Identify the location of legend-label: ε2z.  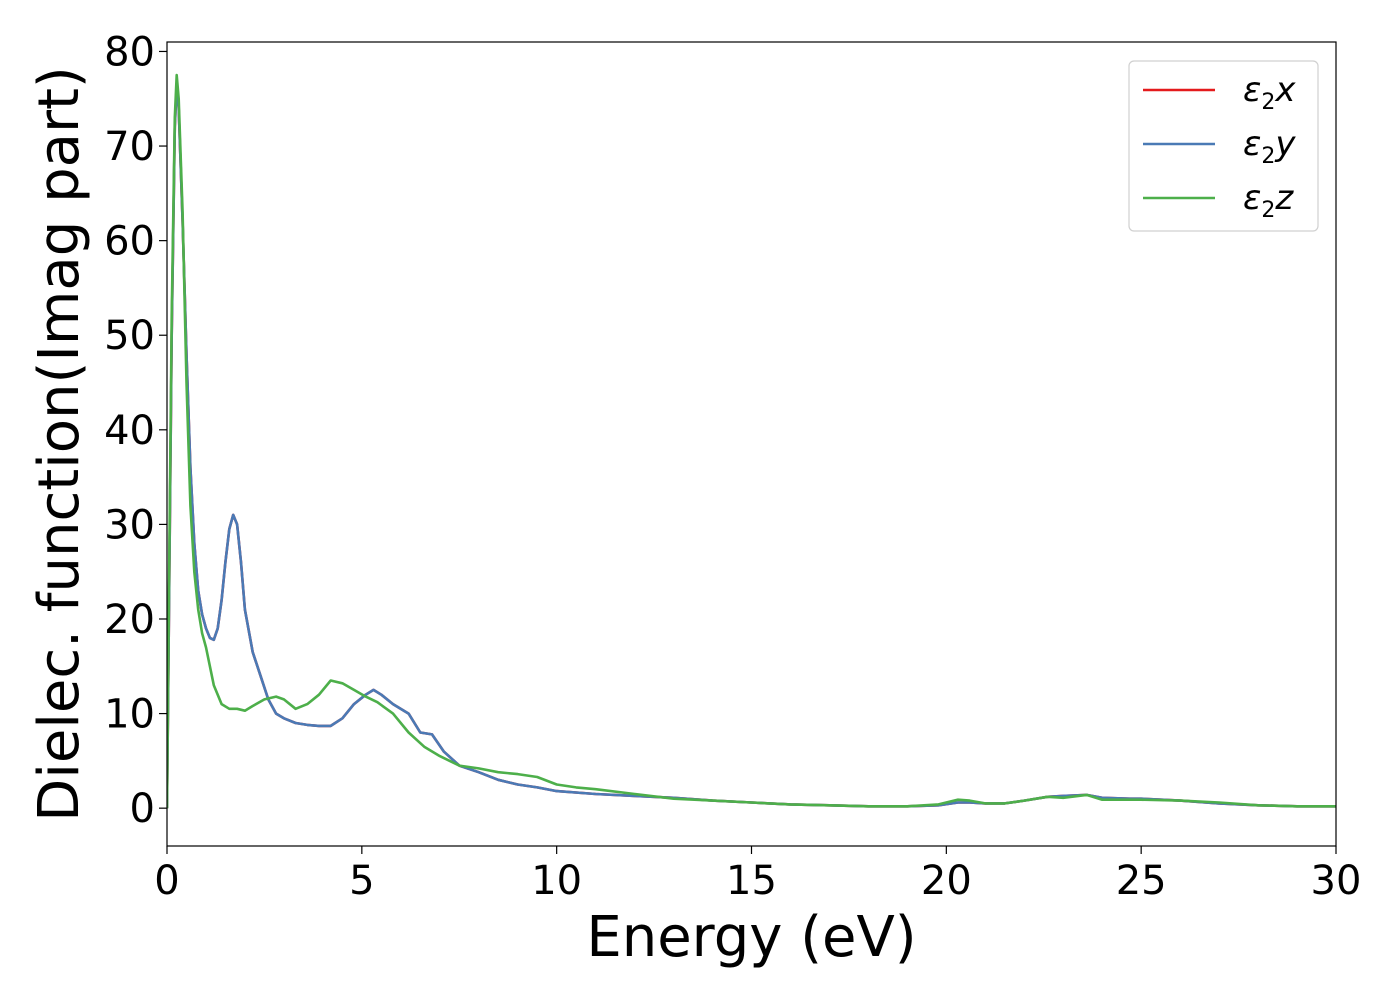
(1268, 200).